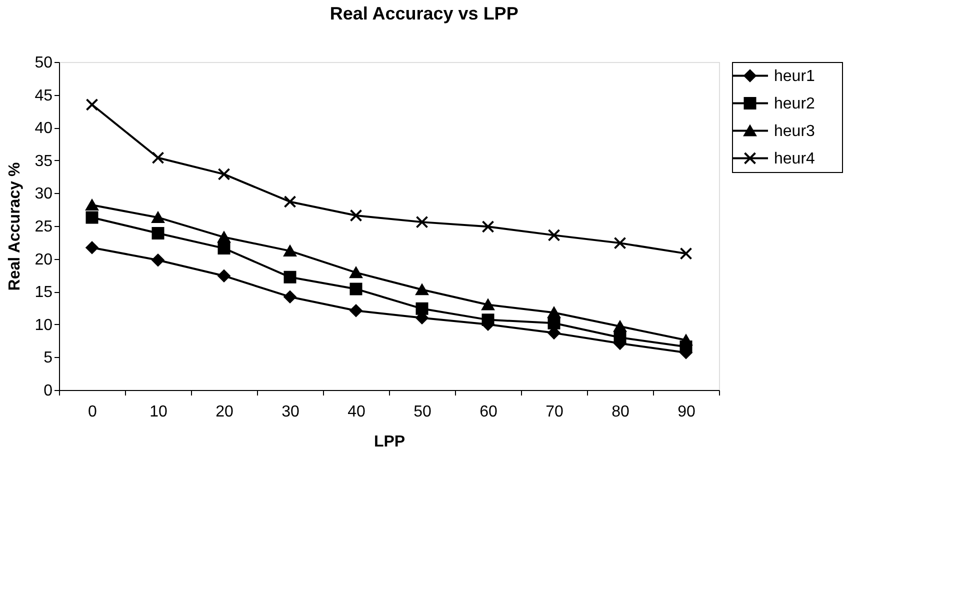 The width and height of the screenshot is (960, 601). What do you see at coordinates (15, 226) in the screenshot?
I see `y-axis-title: Real Accuracy %` at bounding box center [15, 226].